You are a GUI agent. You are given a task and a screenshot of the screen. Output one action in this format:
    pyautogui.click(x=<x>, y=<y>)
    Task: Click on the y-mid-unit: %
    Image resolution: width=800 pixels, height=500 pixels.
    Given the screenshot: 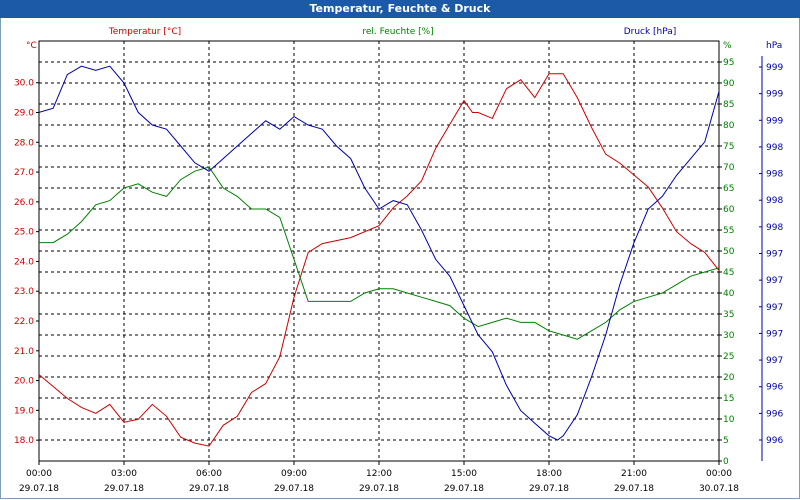 What is the action you would take?
    pyautogui.click(x=727, y=46)
    